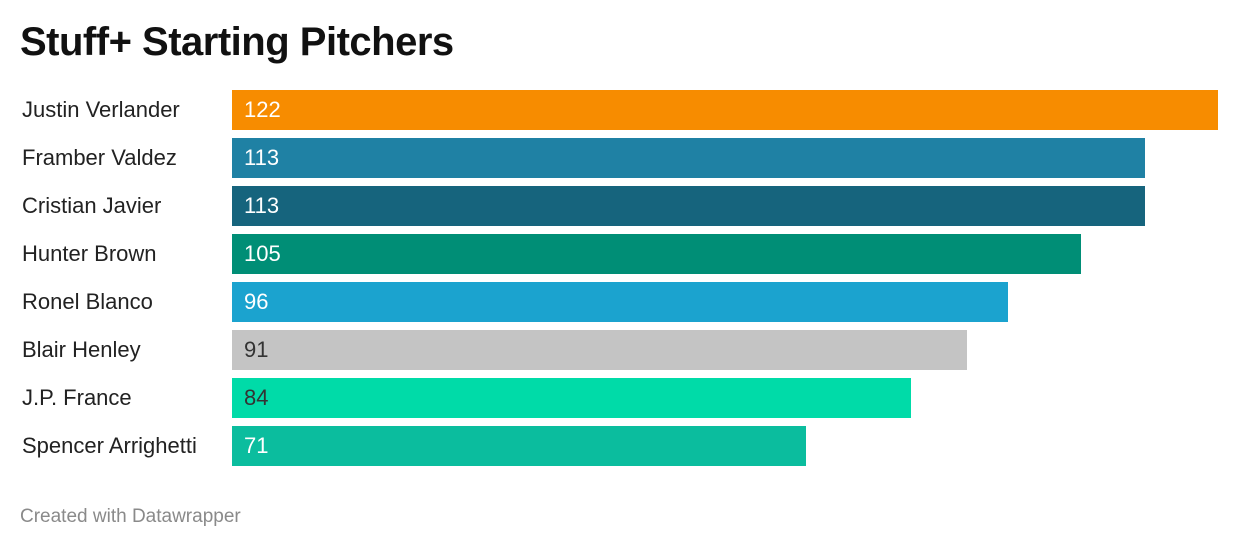 Image resolution: width=1240 pixels, height=552 pixels. I want to click on bar-row: Justin Verlander 122, so click(620, 110).